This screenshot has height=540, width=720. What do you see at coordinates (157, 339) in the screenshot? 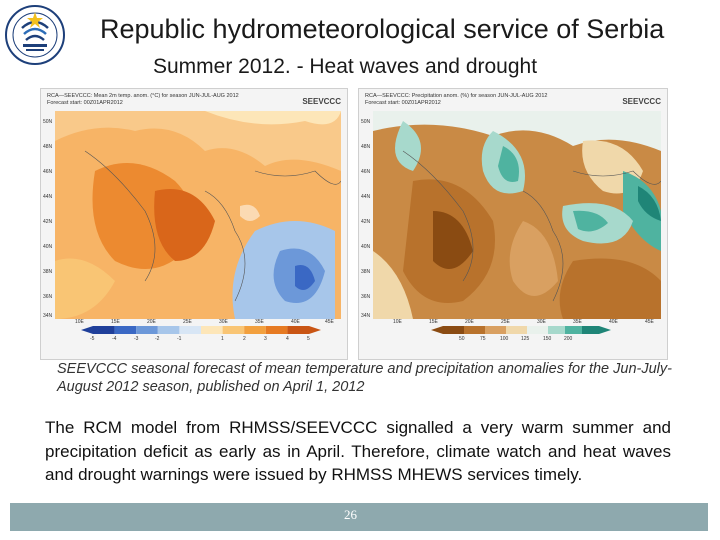
I see `cbar-tick: -2` at bounding box center [157, 339].